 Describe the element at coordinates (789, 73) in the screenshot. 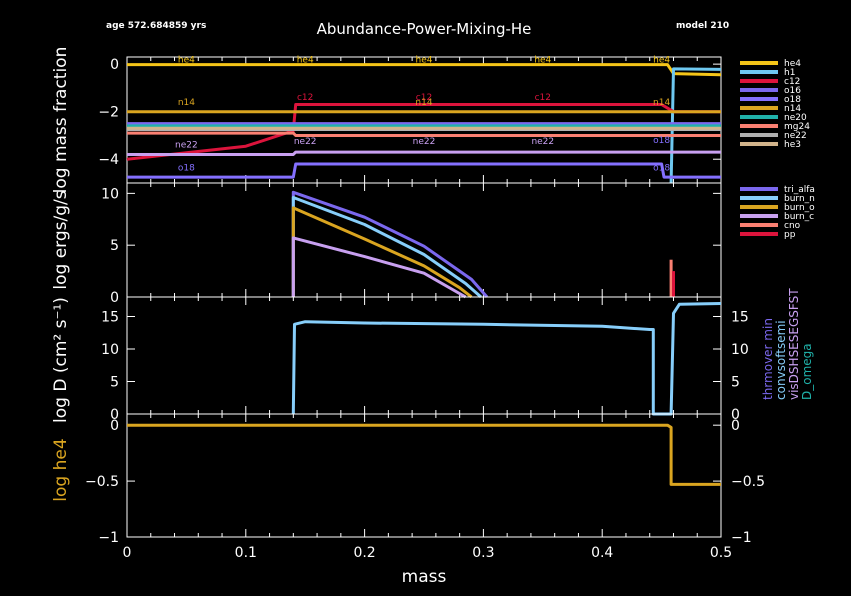

I see `legend-label-h1: h1` at that location.